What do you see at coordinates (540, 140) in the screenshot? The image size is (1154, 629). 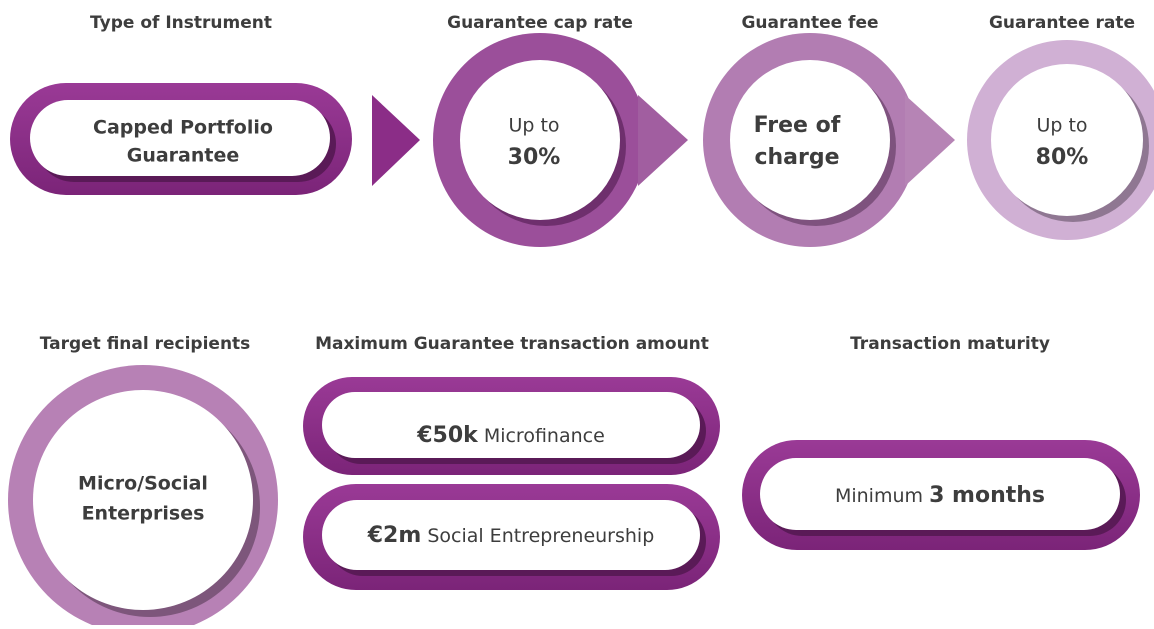 I see `cap-rate-circle` at bounding box center [540, 140].